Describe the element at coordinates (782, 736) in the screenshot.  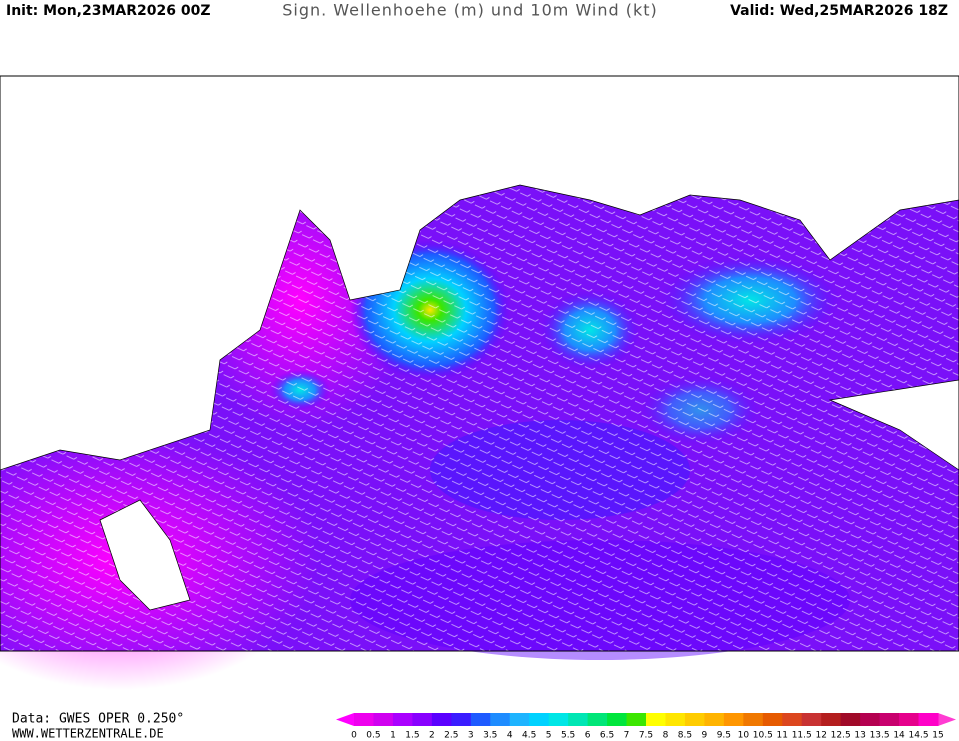
I see `colorbar-tick-label: 11` at that location.